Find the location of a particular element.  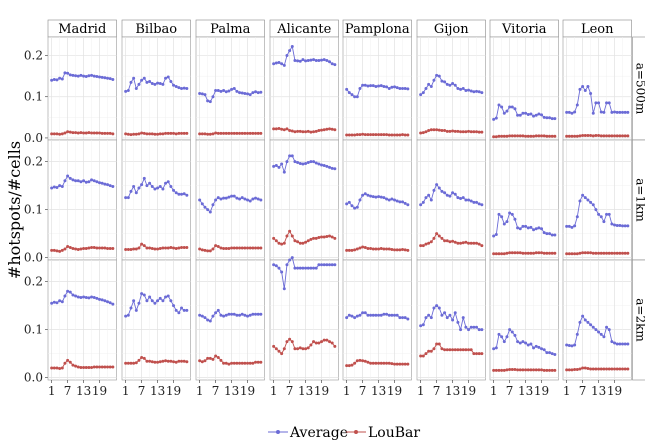

x-tick-label: 19 is located at coordinates (468, 391).